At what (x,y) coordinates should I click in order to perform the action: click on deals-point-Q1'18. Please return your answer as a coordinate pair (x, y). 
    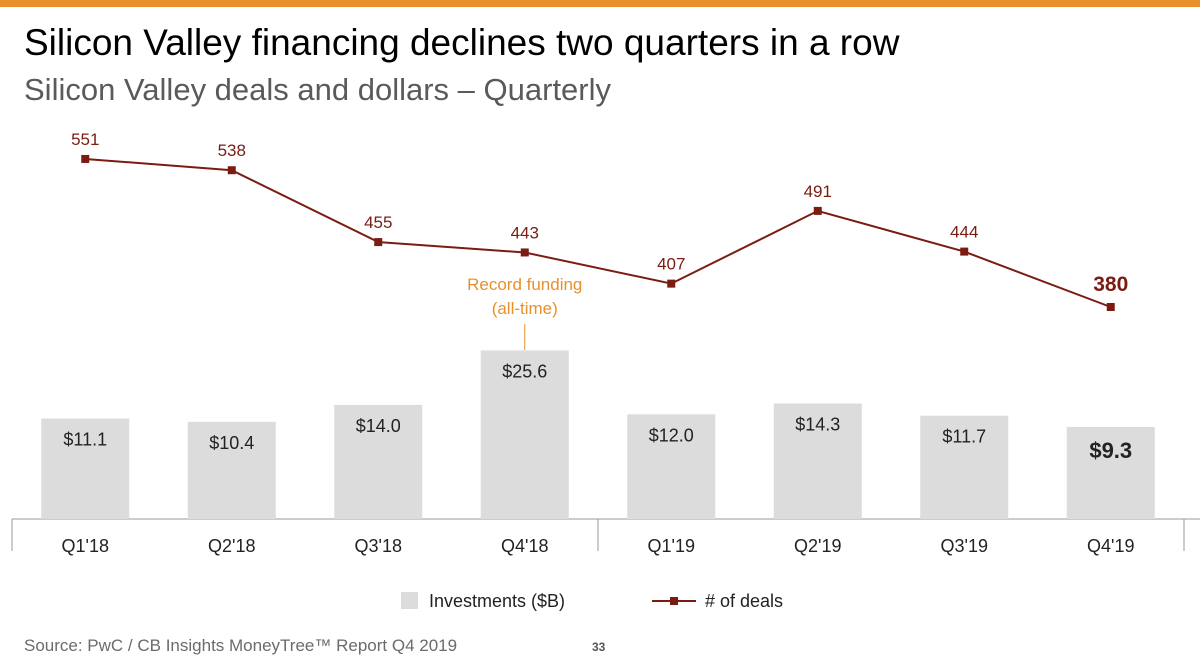
    Looking at the image, I should click on (85, 158).